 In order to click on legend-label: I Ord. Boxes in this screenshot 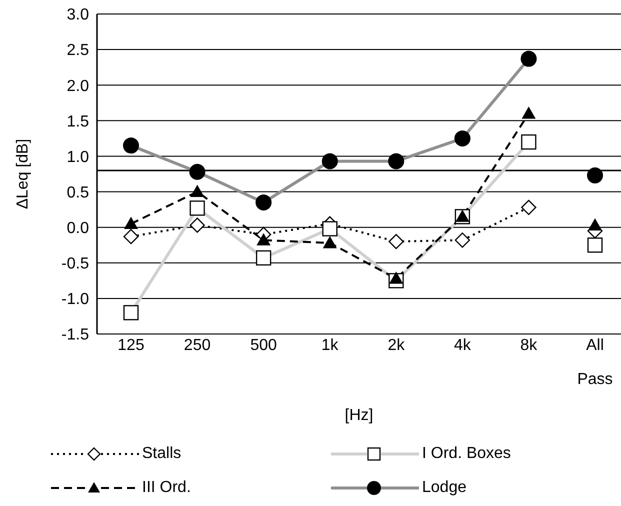, I will do `click(466, 454)`.